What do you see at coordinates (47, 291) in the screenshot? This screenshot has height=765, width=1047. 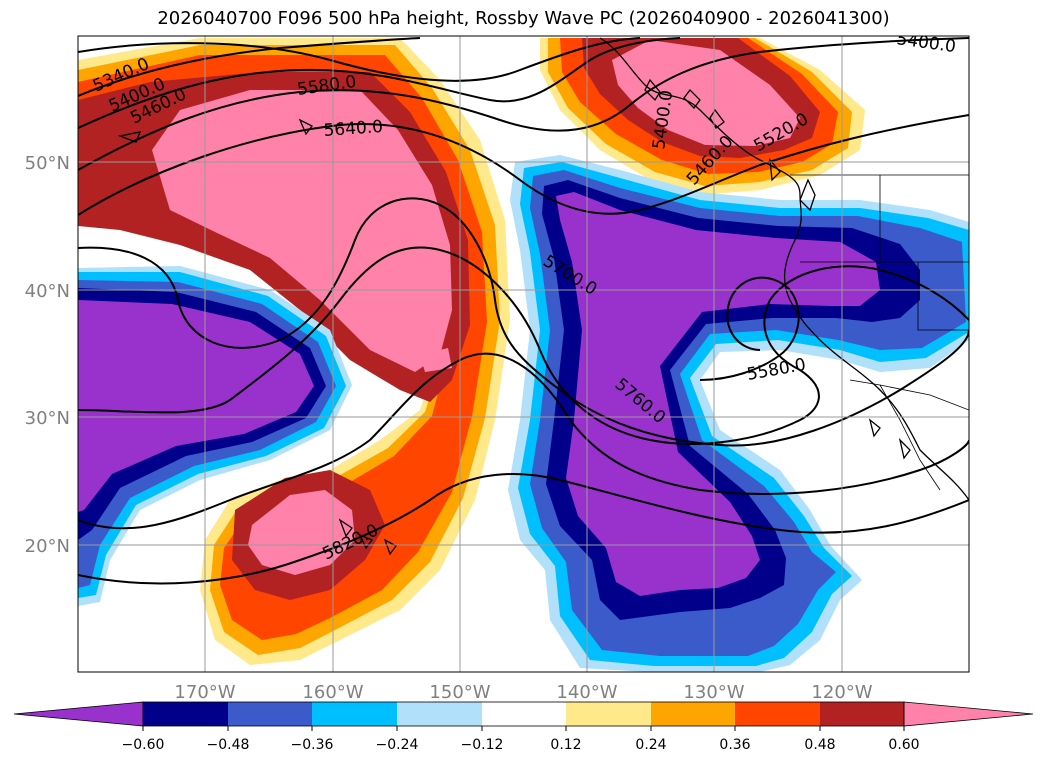 I see `lat-label: 40°N` at bounding box center [47, 291].